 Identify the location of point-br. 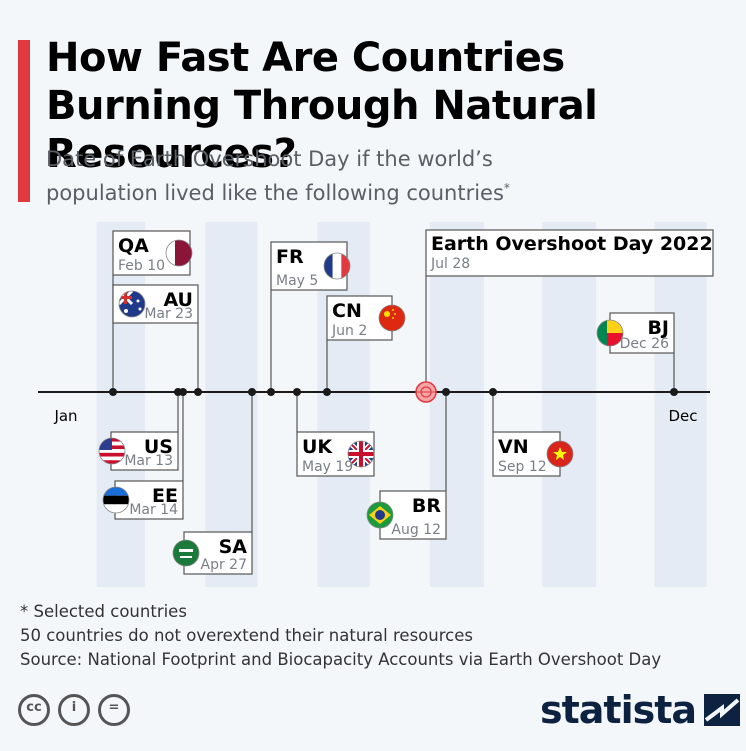
(446, 392).